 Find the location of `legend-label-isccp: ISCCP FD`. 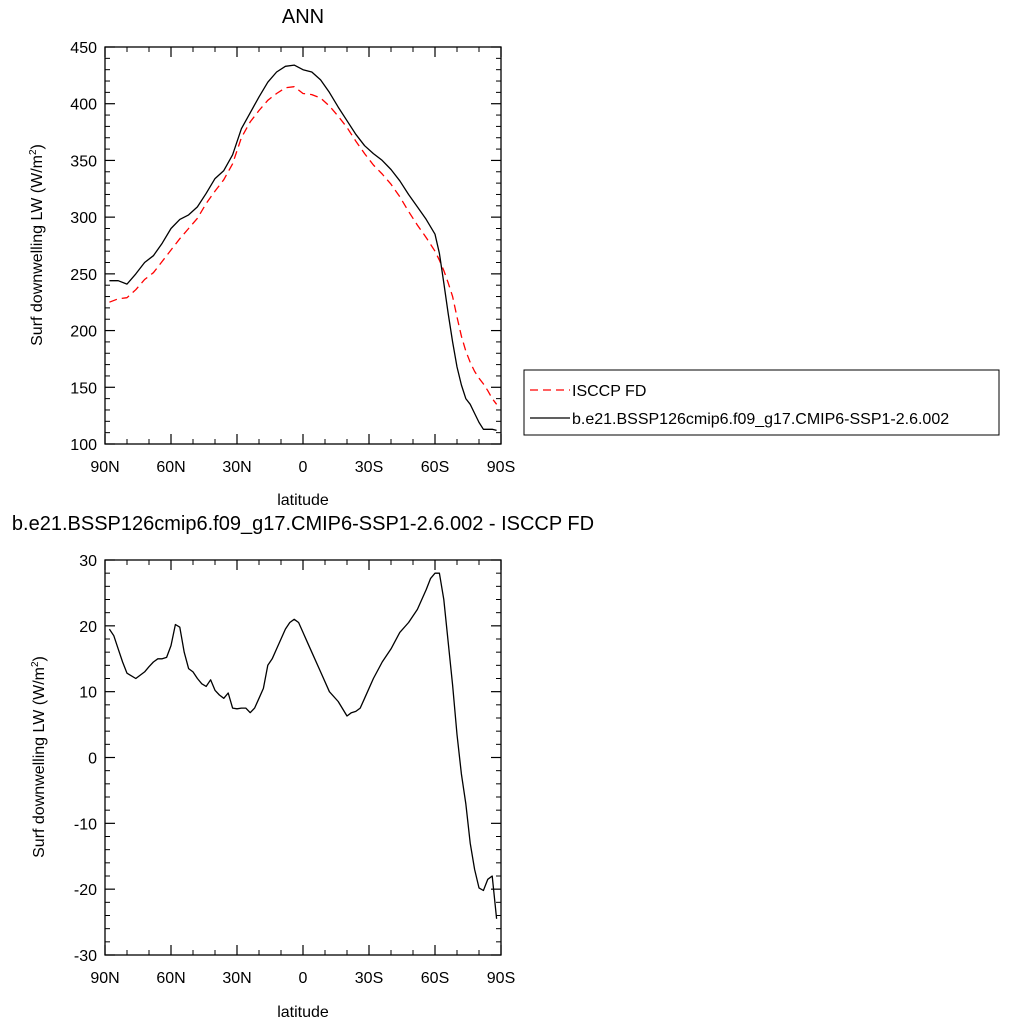

legend-label-isccp: ISCCP FD is located at coordinates (609, 391).